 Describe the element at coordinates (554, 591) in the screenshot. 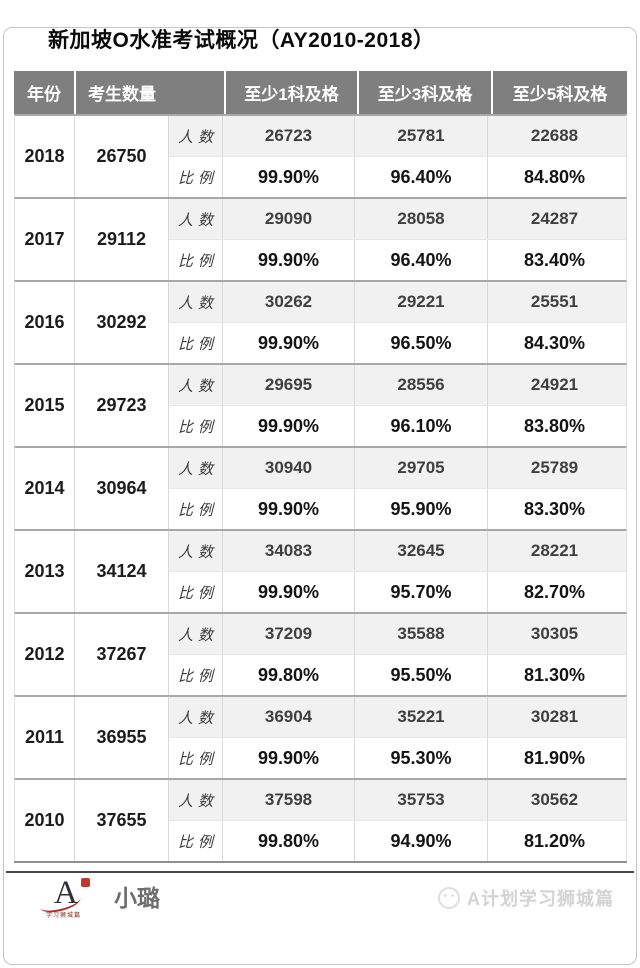

I see `pass5-ratio: 82.70%` at that location.